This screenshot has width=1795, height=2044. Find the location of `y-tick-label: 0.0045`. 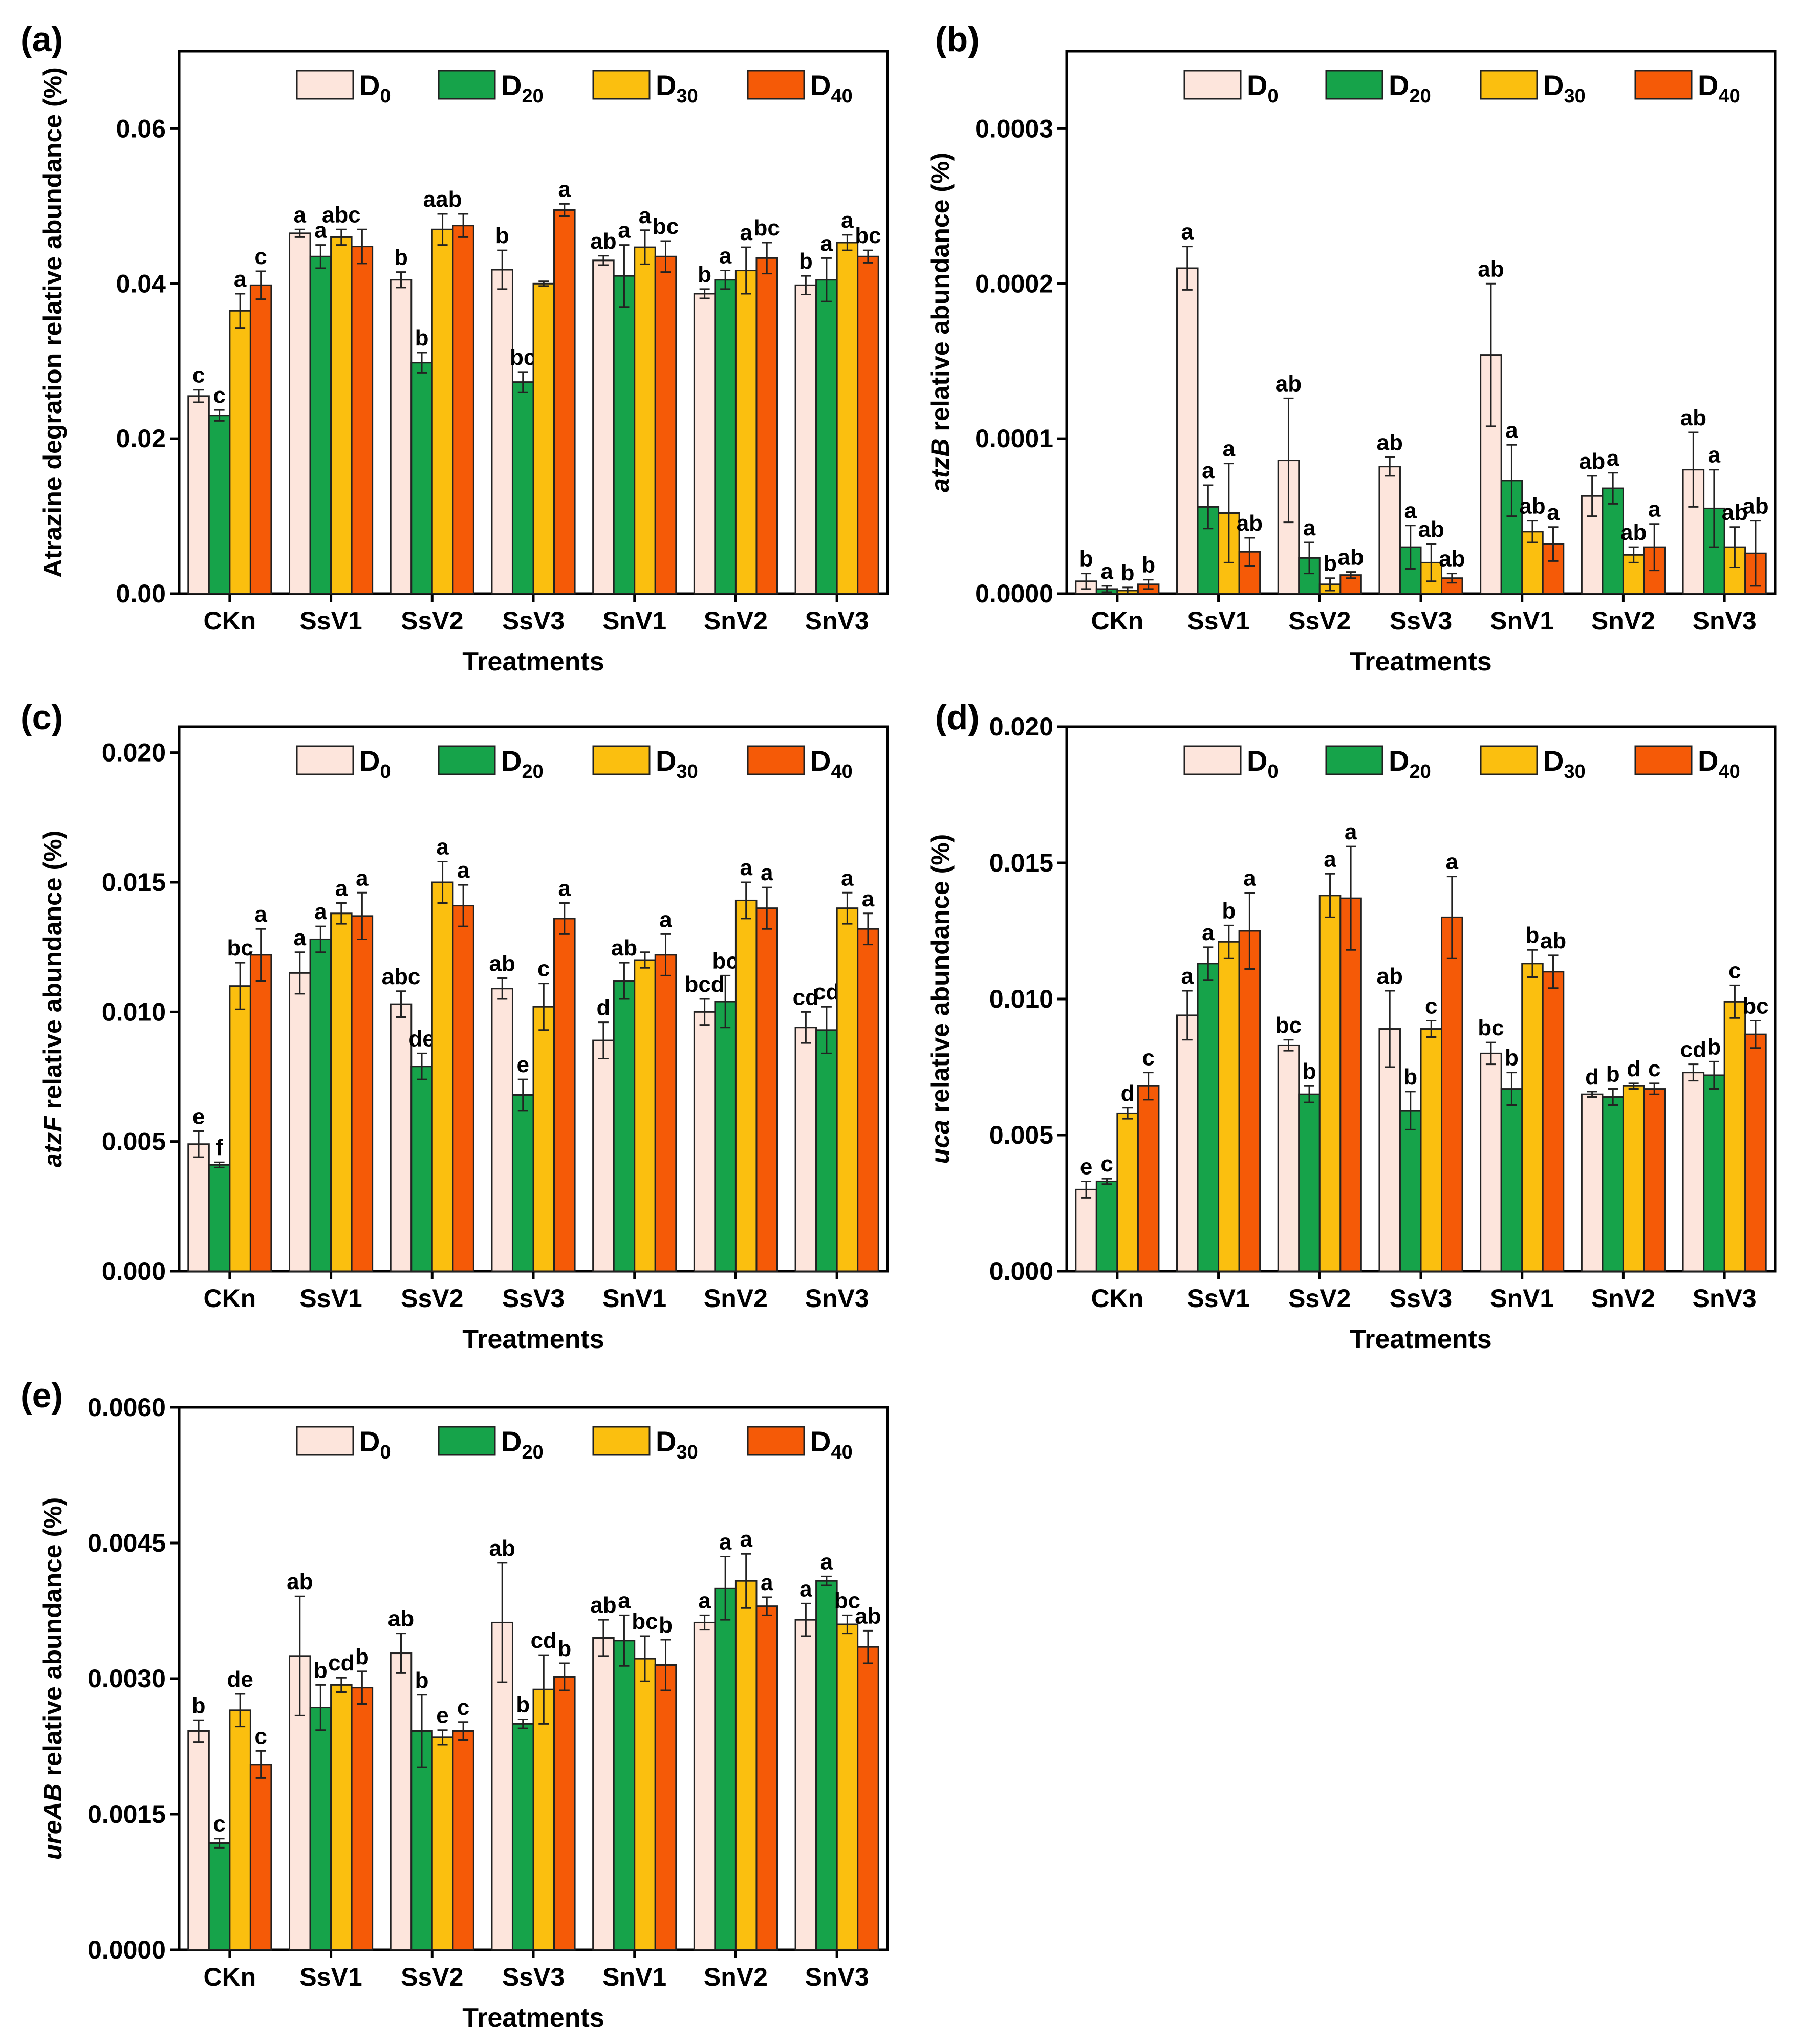

y-tick-label: 0.0045 is located at coordinates (127, 1543).